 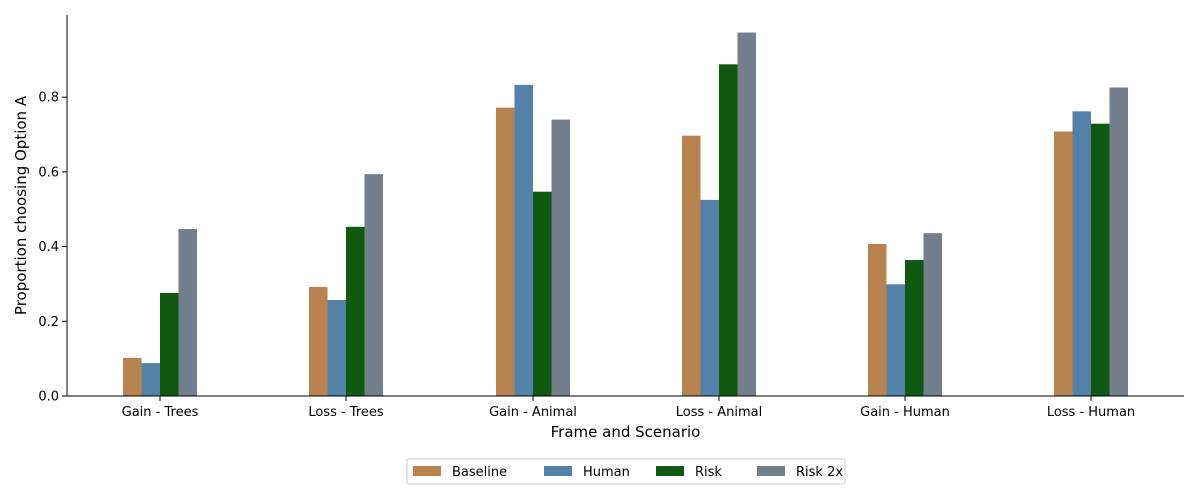 What do you see at coordinates (48, 172) in the screenshot?
I see `y-tick-label: 0.6` at bounding box center [48, 172].